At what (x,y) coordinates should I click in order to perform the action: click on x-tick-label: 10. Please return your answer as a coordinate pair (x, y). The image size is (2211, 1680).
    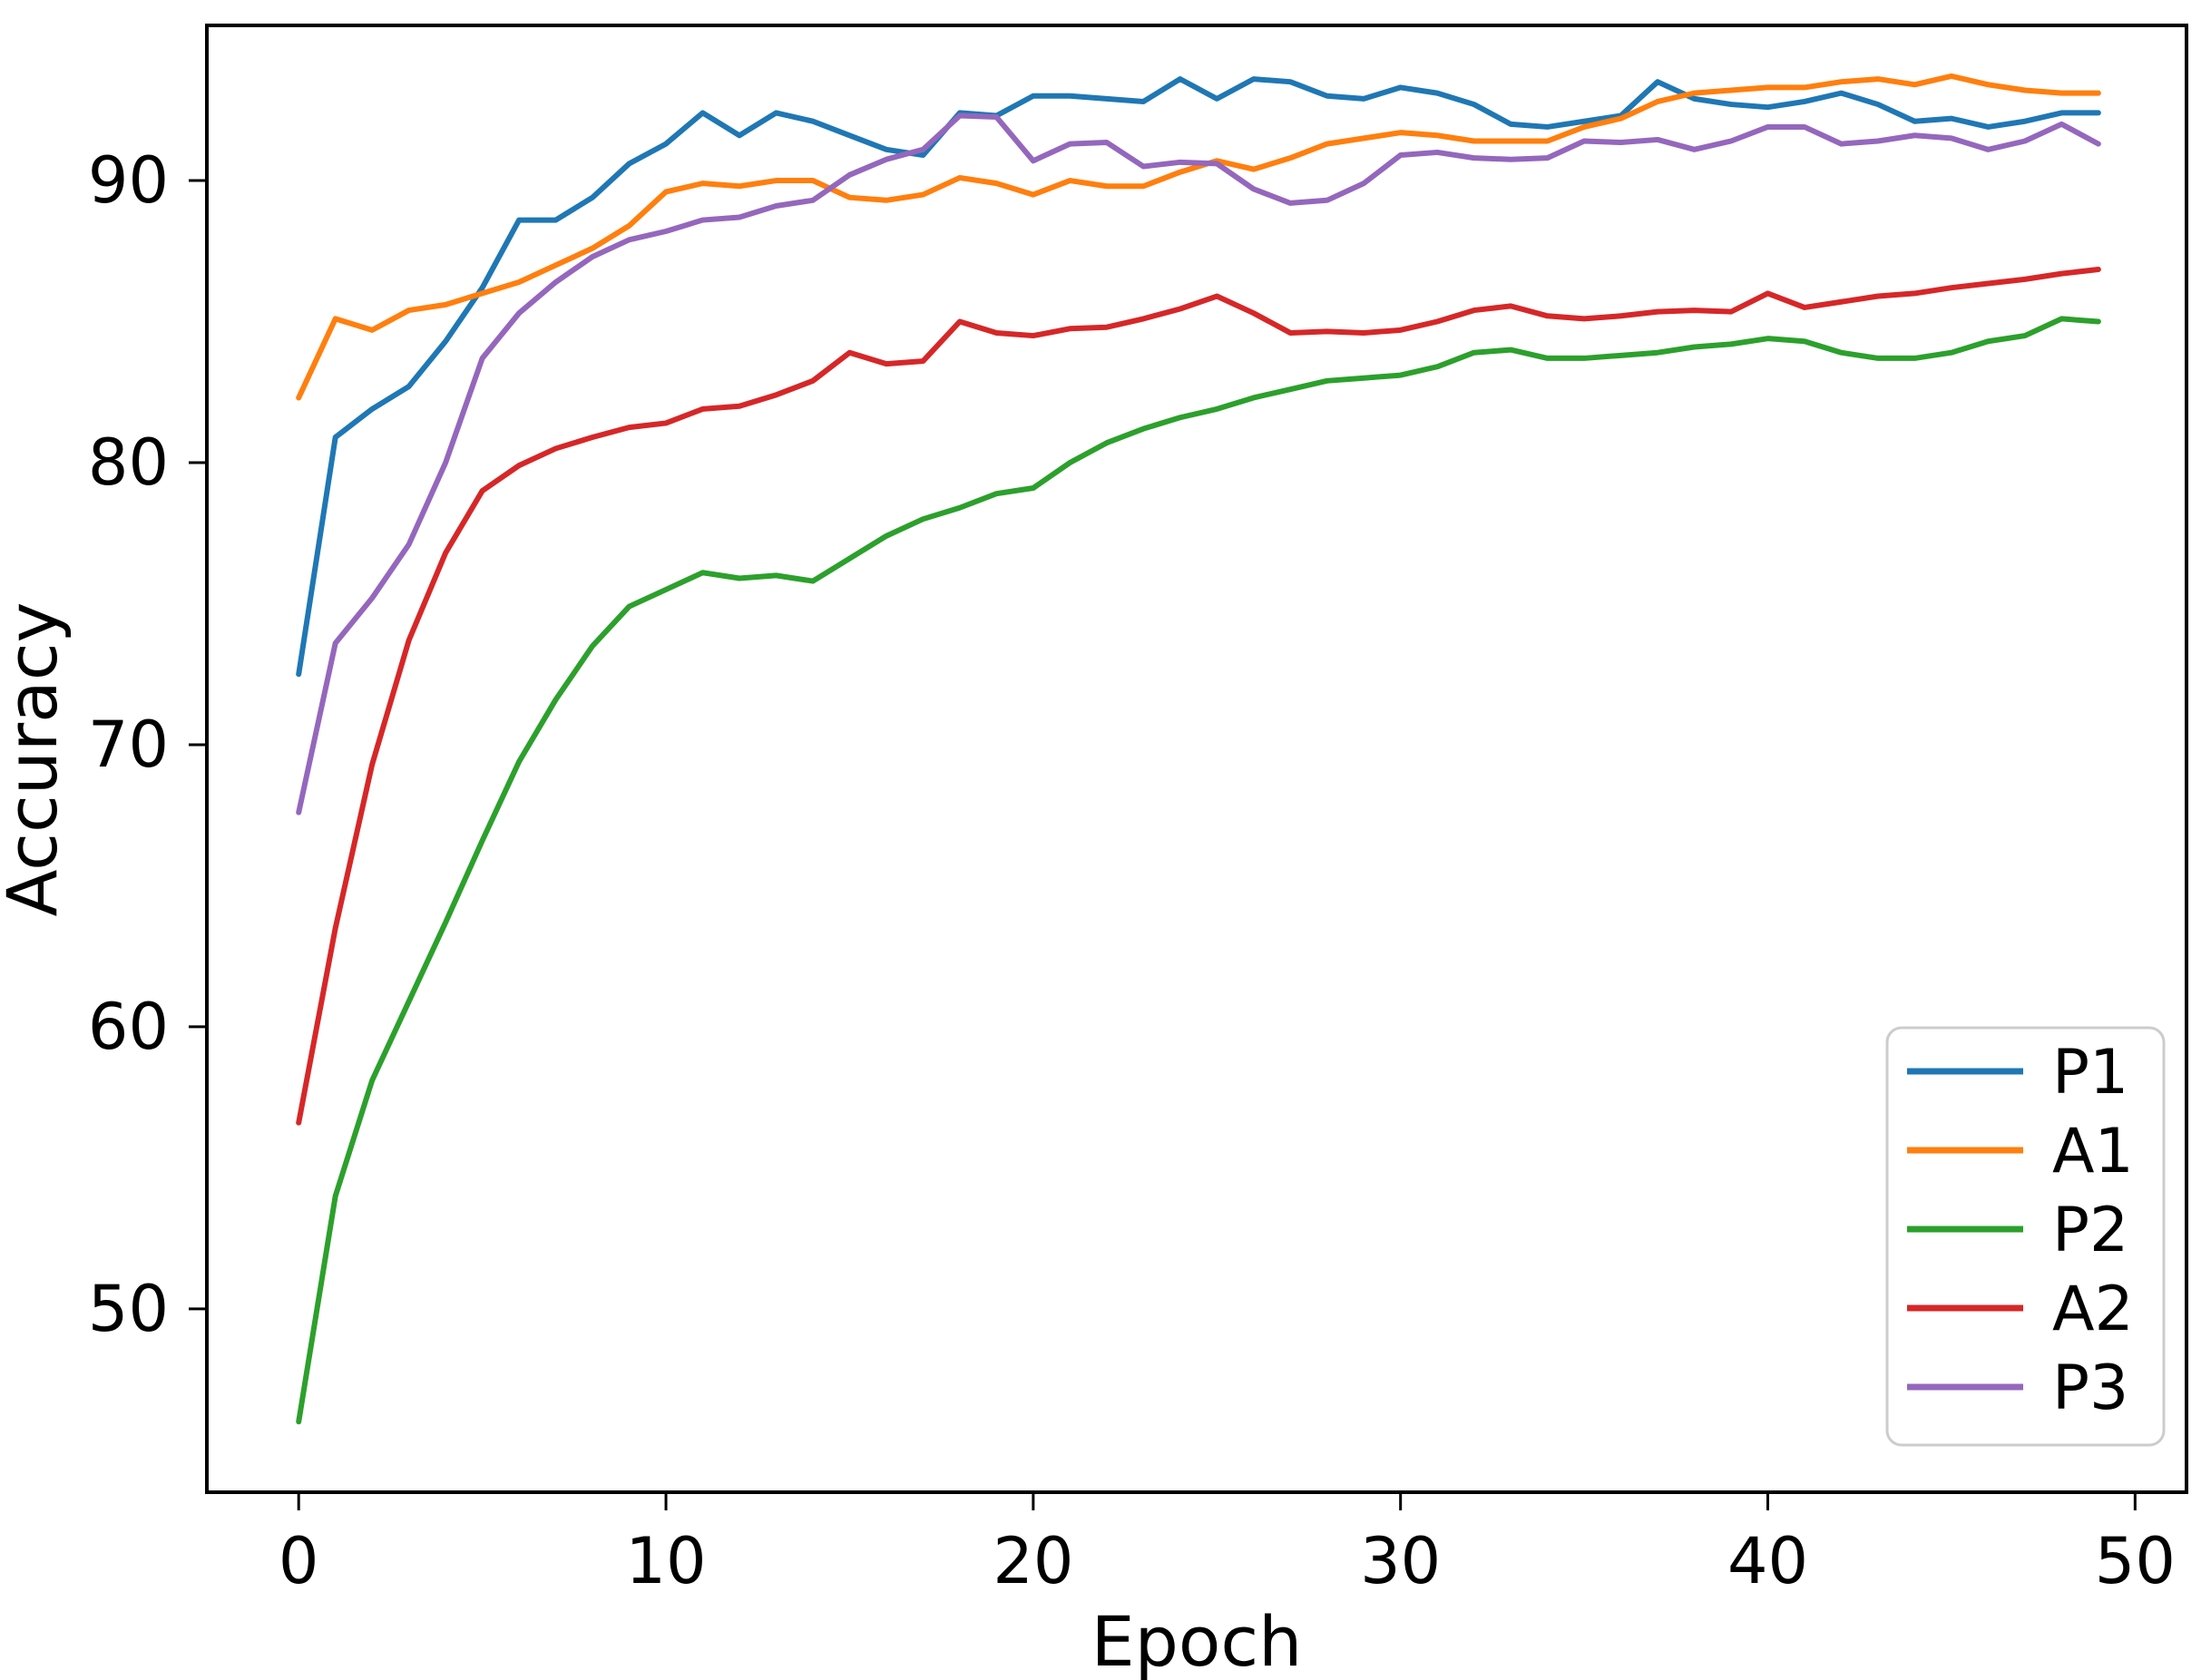
    Looking at the image, I should click on (665, 1561).